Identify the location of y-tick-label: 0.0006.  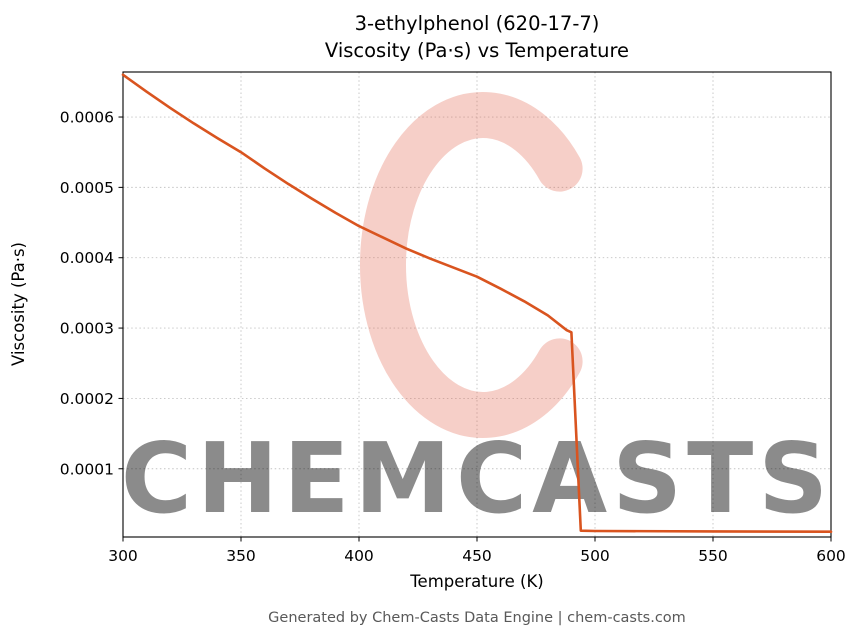
(87, 118).